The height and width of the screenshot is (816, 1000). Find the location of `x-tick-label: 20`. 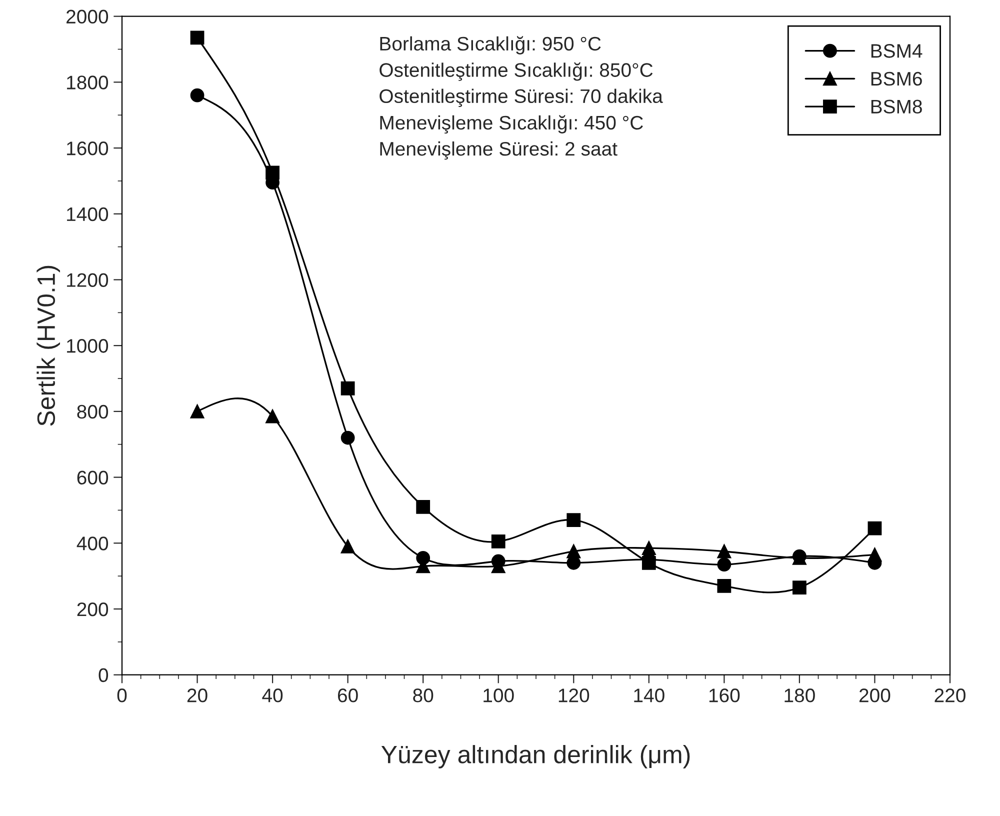

x-tick-label: 20 is located at coordinates (197, 695).